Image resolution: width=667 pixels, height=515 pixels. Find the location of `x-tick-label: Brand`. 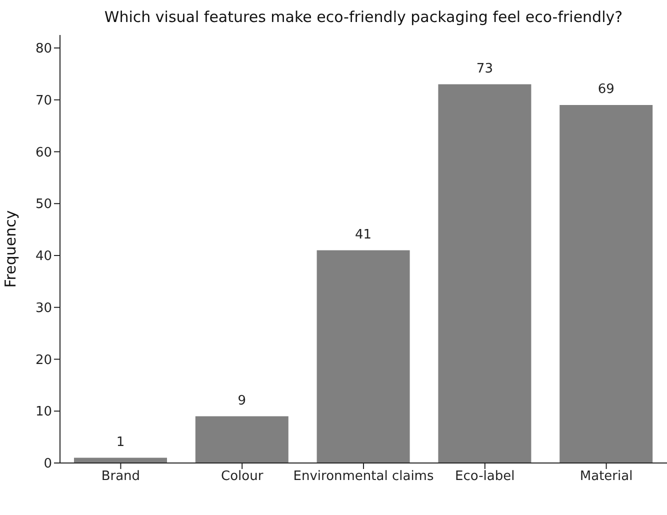

x-tick-label: Brand is located at coordinates (120, 476).